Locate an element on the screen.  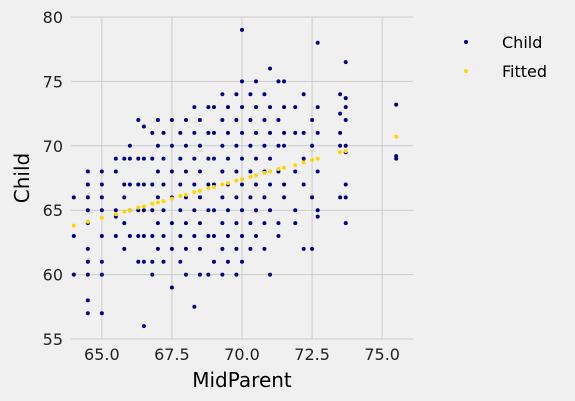
legend-label-child: Child is located at coordinates (522, 42).